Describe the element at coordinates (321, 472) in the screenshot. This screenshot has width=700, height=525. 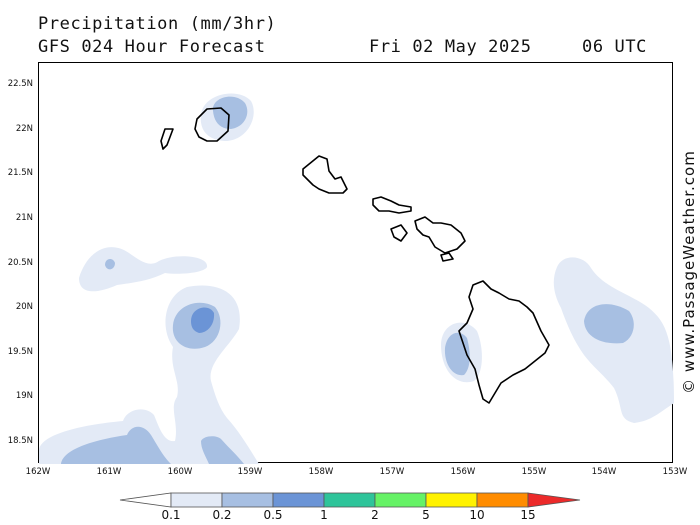
I see `lon-tick-label: 158W` at that location.